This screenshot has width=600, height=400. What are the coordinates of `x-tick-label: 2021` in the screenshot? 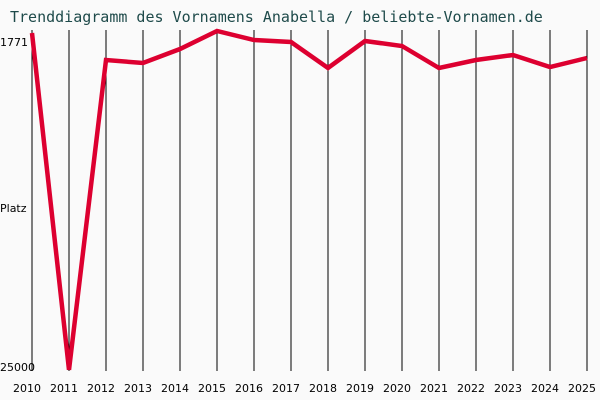 It's located at (434, 388).